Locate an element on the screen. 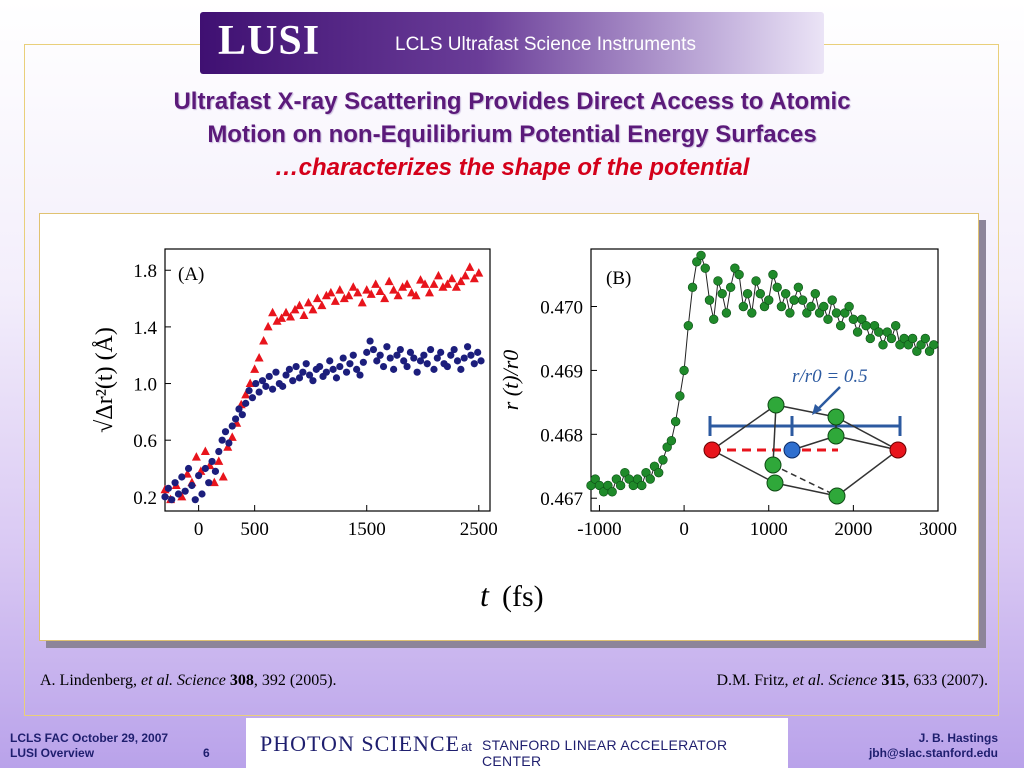 Image resolution: width=1024 pixels, height=769 pixels. banner-subtitle: LCLS Ultrafast Science Instruments is located at coordinates (545, 44).